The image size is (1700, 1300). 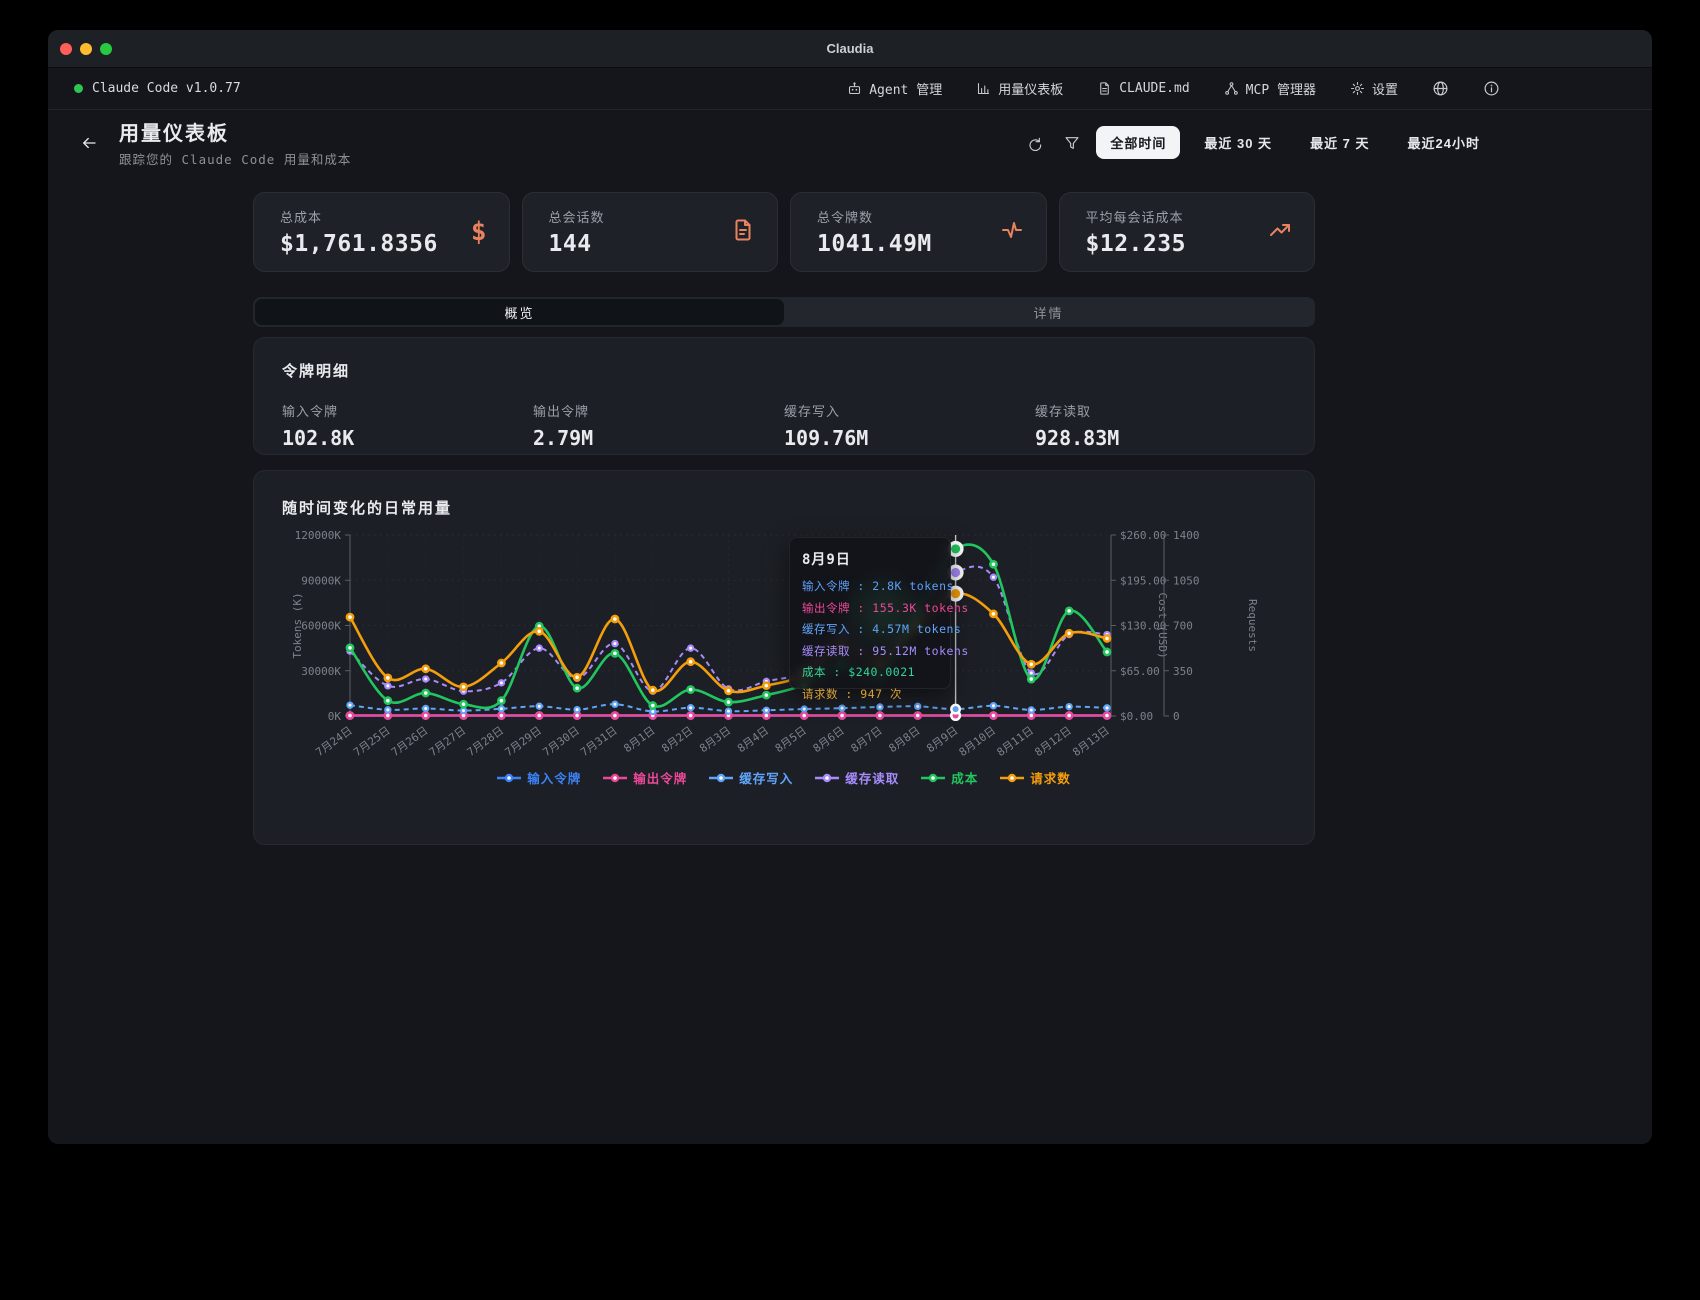 What do you see at coordinates (1252, 625) in the screenshot?
I see `svg-text: Requests` at bounding box center [1252, 625].